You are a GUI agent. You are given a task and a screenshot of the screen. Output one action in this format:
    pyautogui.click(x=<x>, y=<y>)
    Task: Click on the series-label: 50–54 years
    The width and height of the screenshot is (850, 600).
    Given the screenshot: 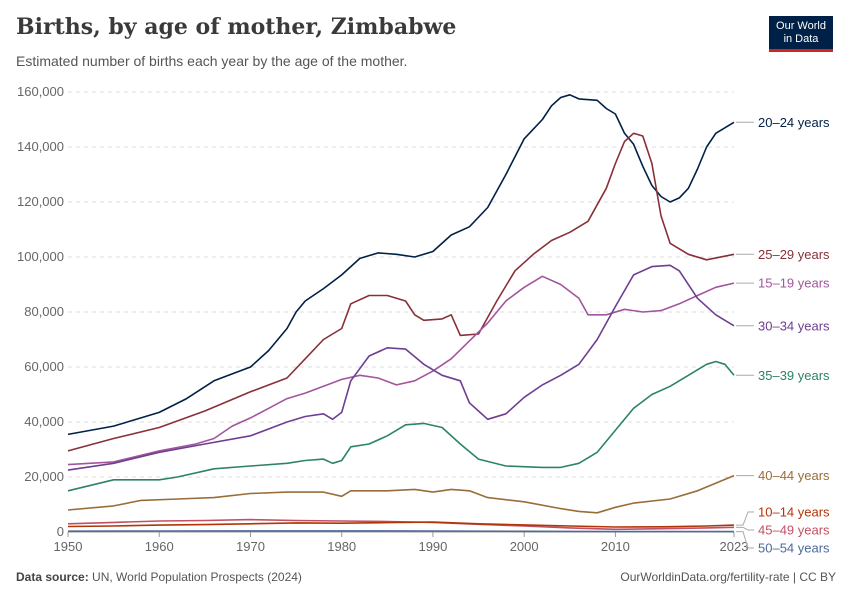 What is the action you would take?
    pyautogui.click(x=794, y=548)
    